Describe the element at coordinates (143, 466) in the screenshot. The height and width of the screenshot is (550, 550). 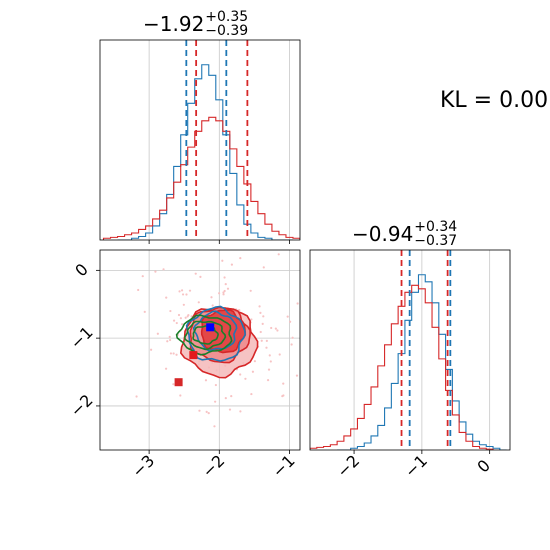
I see `x-tick-label: −3` at that location.